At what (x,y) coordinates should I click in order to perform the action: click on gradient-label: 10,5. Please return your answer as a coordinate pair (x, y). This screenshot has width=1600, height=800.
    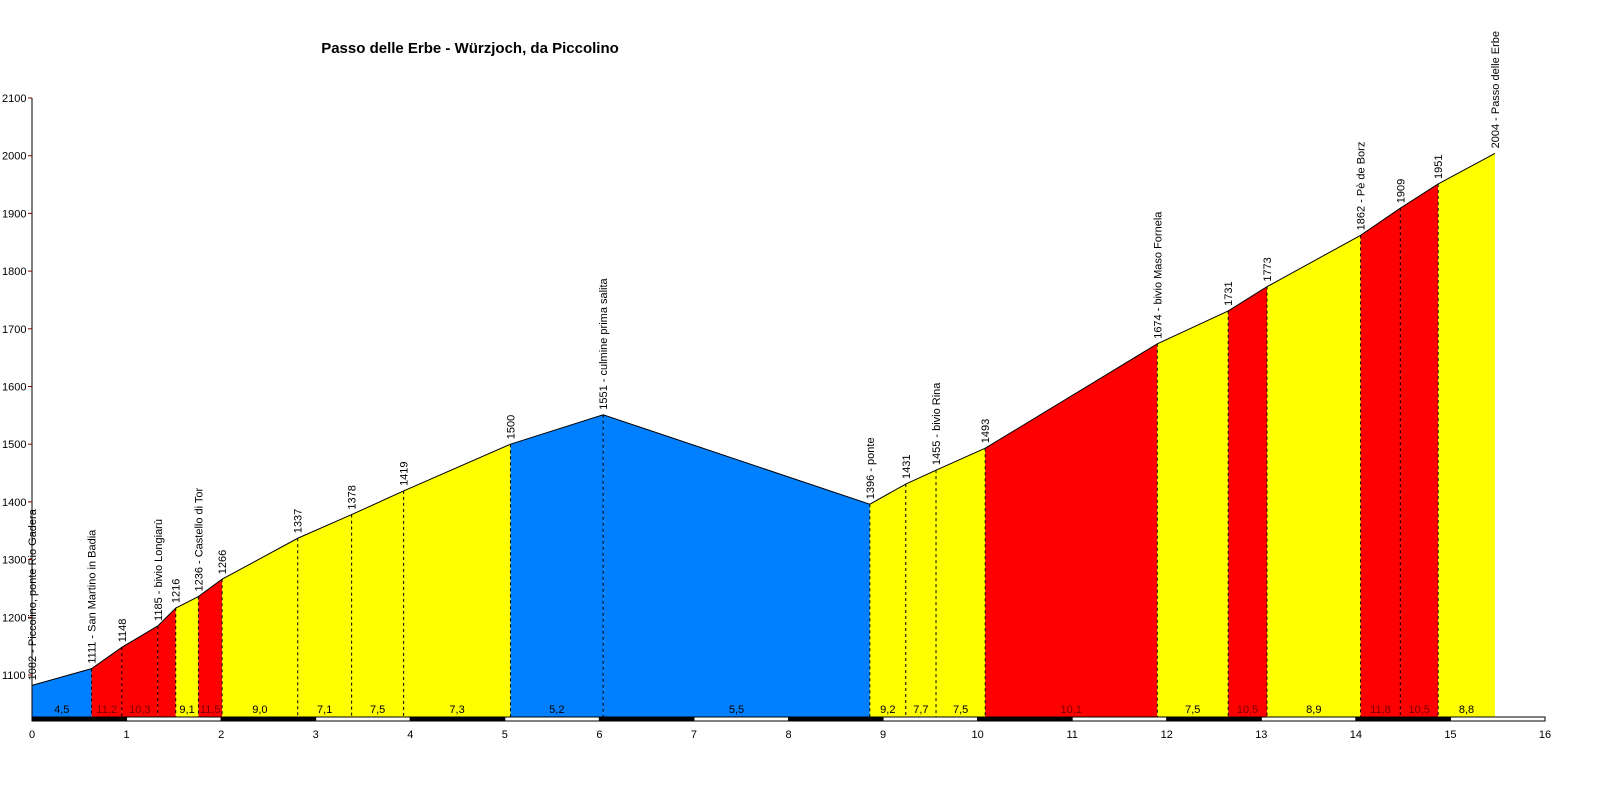
    Looking at the image, I should click on (1419, 710).